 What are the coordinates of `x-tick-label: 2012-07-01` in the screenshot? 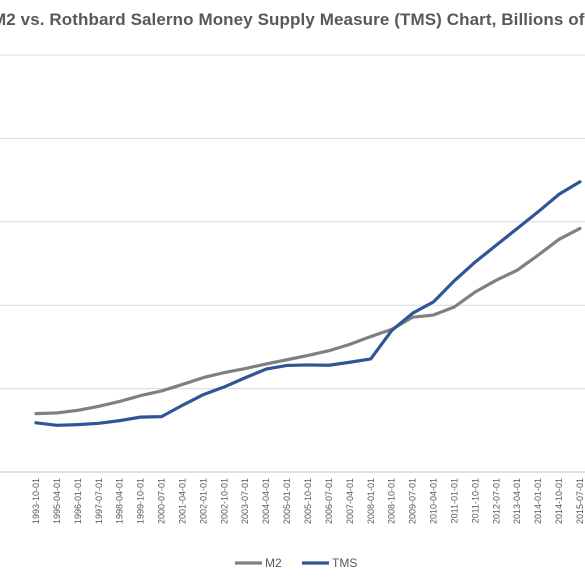 It's located at (496, 501).